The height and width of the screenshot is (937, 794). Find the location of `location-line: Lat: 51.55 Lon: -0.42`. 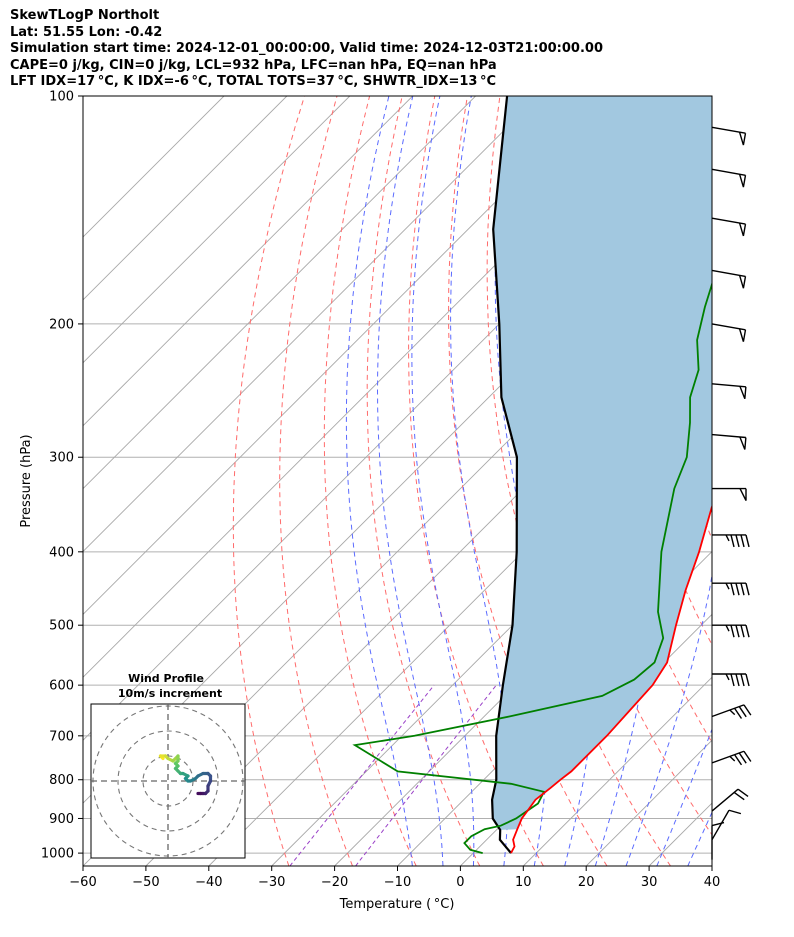

location-line: Lat: 51.55 Lon: -0.42 is located at coordinates (86, 32).